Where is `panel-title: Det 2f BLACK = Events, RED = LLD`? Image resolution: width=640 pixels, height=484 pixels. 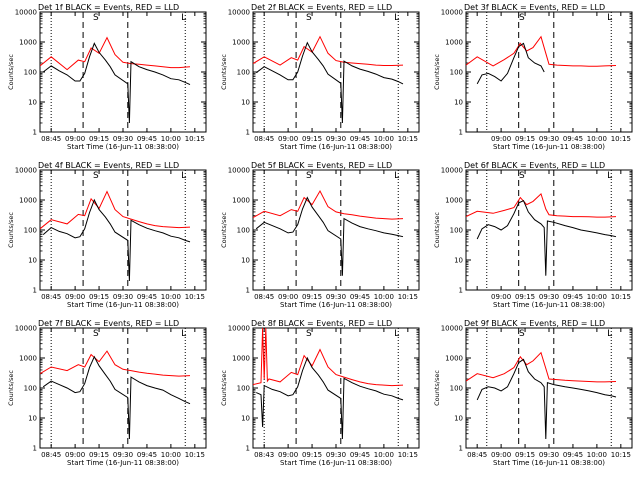
panel-title: Det 2f BLACK = Events, RED = LLD is located at coordinates (321, 7).